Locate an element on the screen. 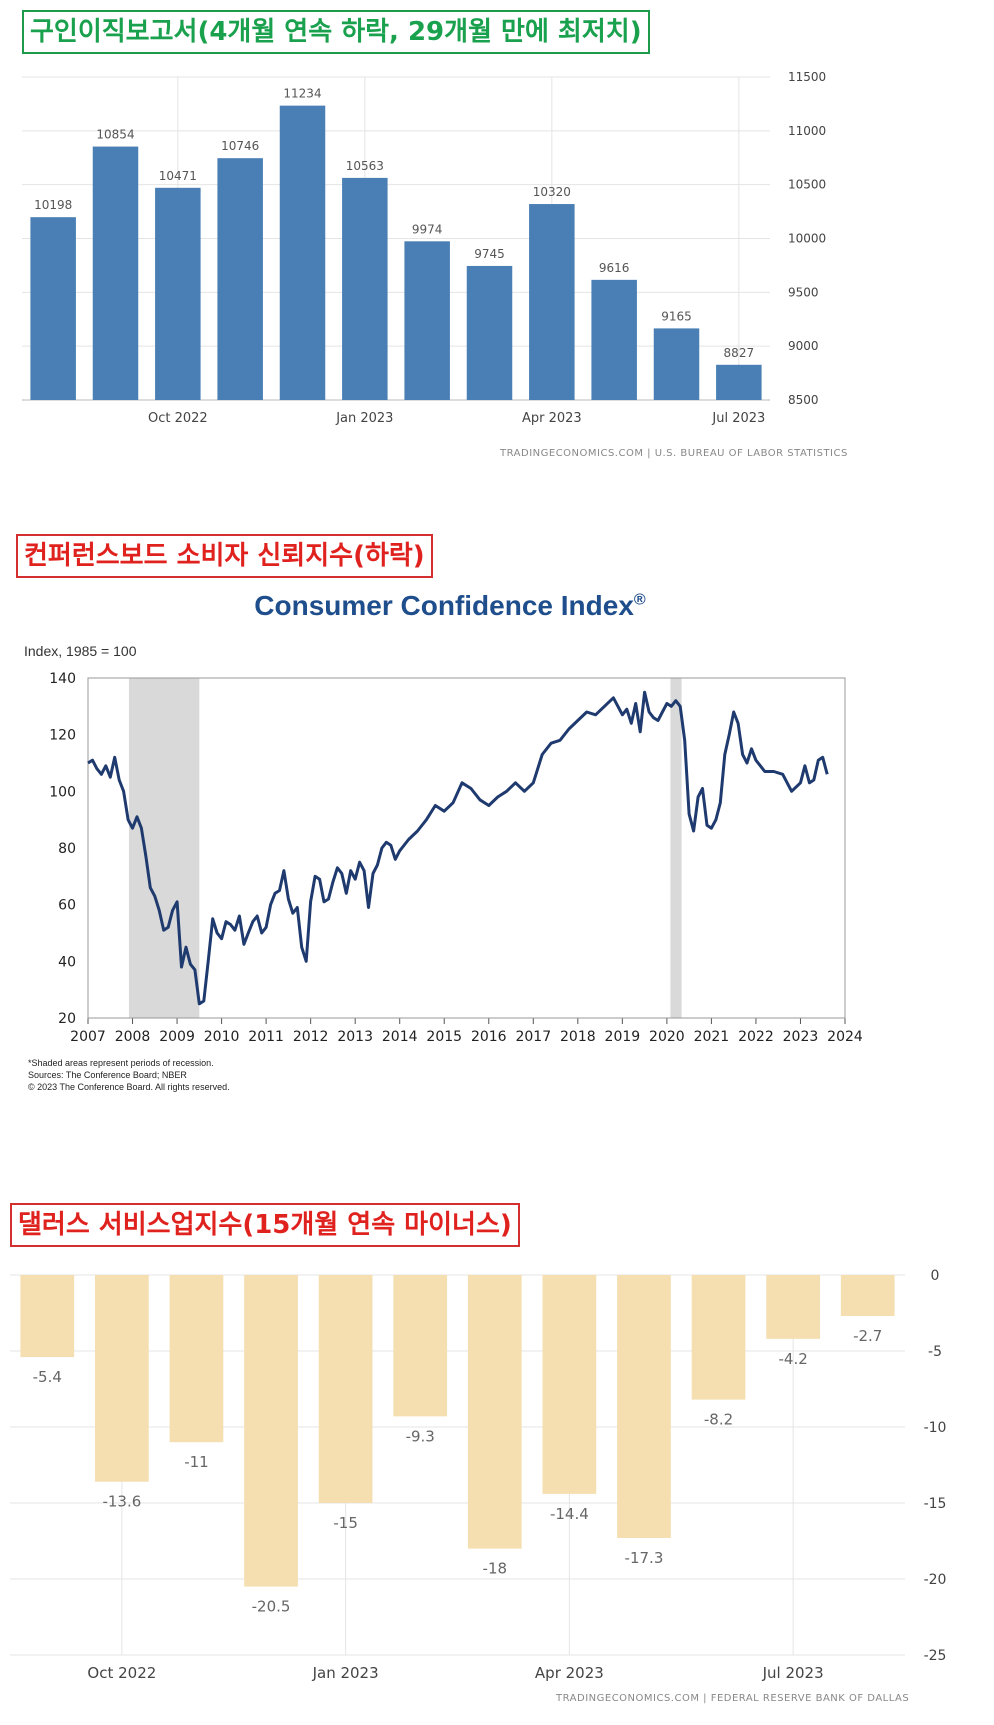 This screenshot has height=1725, width=994. y-tick-label: 10000 is located at coordinates (807, 239).